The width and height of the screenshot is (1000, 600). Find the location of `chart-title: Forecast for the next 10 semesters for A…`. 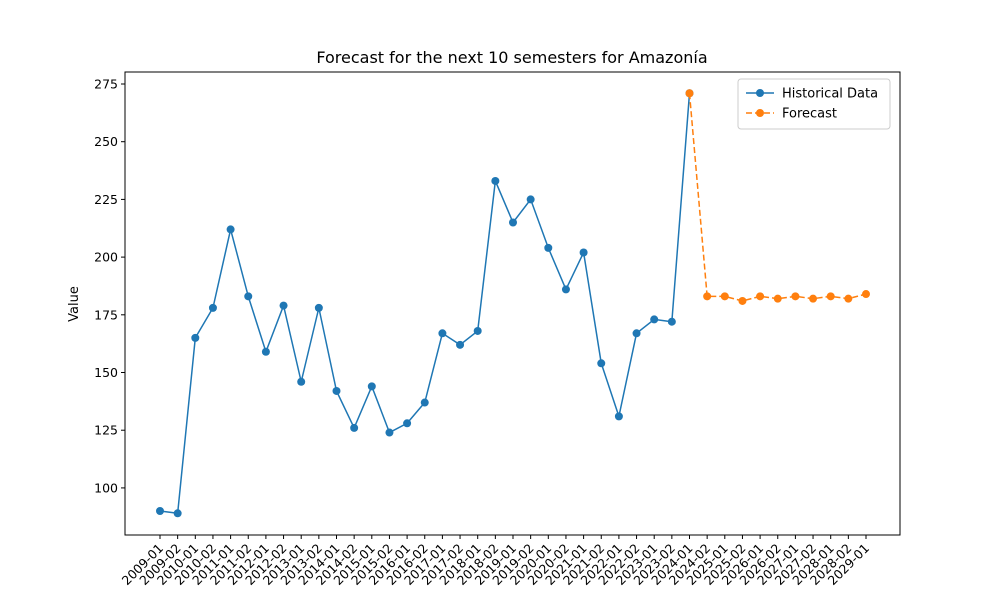

chart-title: Forecast for the next 10 semesters for A… is located at coordinates (511, 57).